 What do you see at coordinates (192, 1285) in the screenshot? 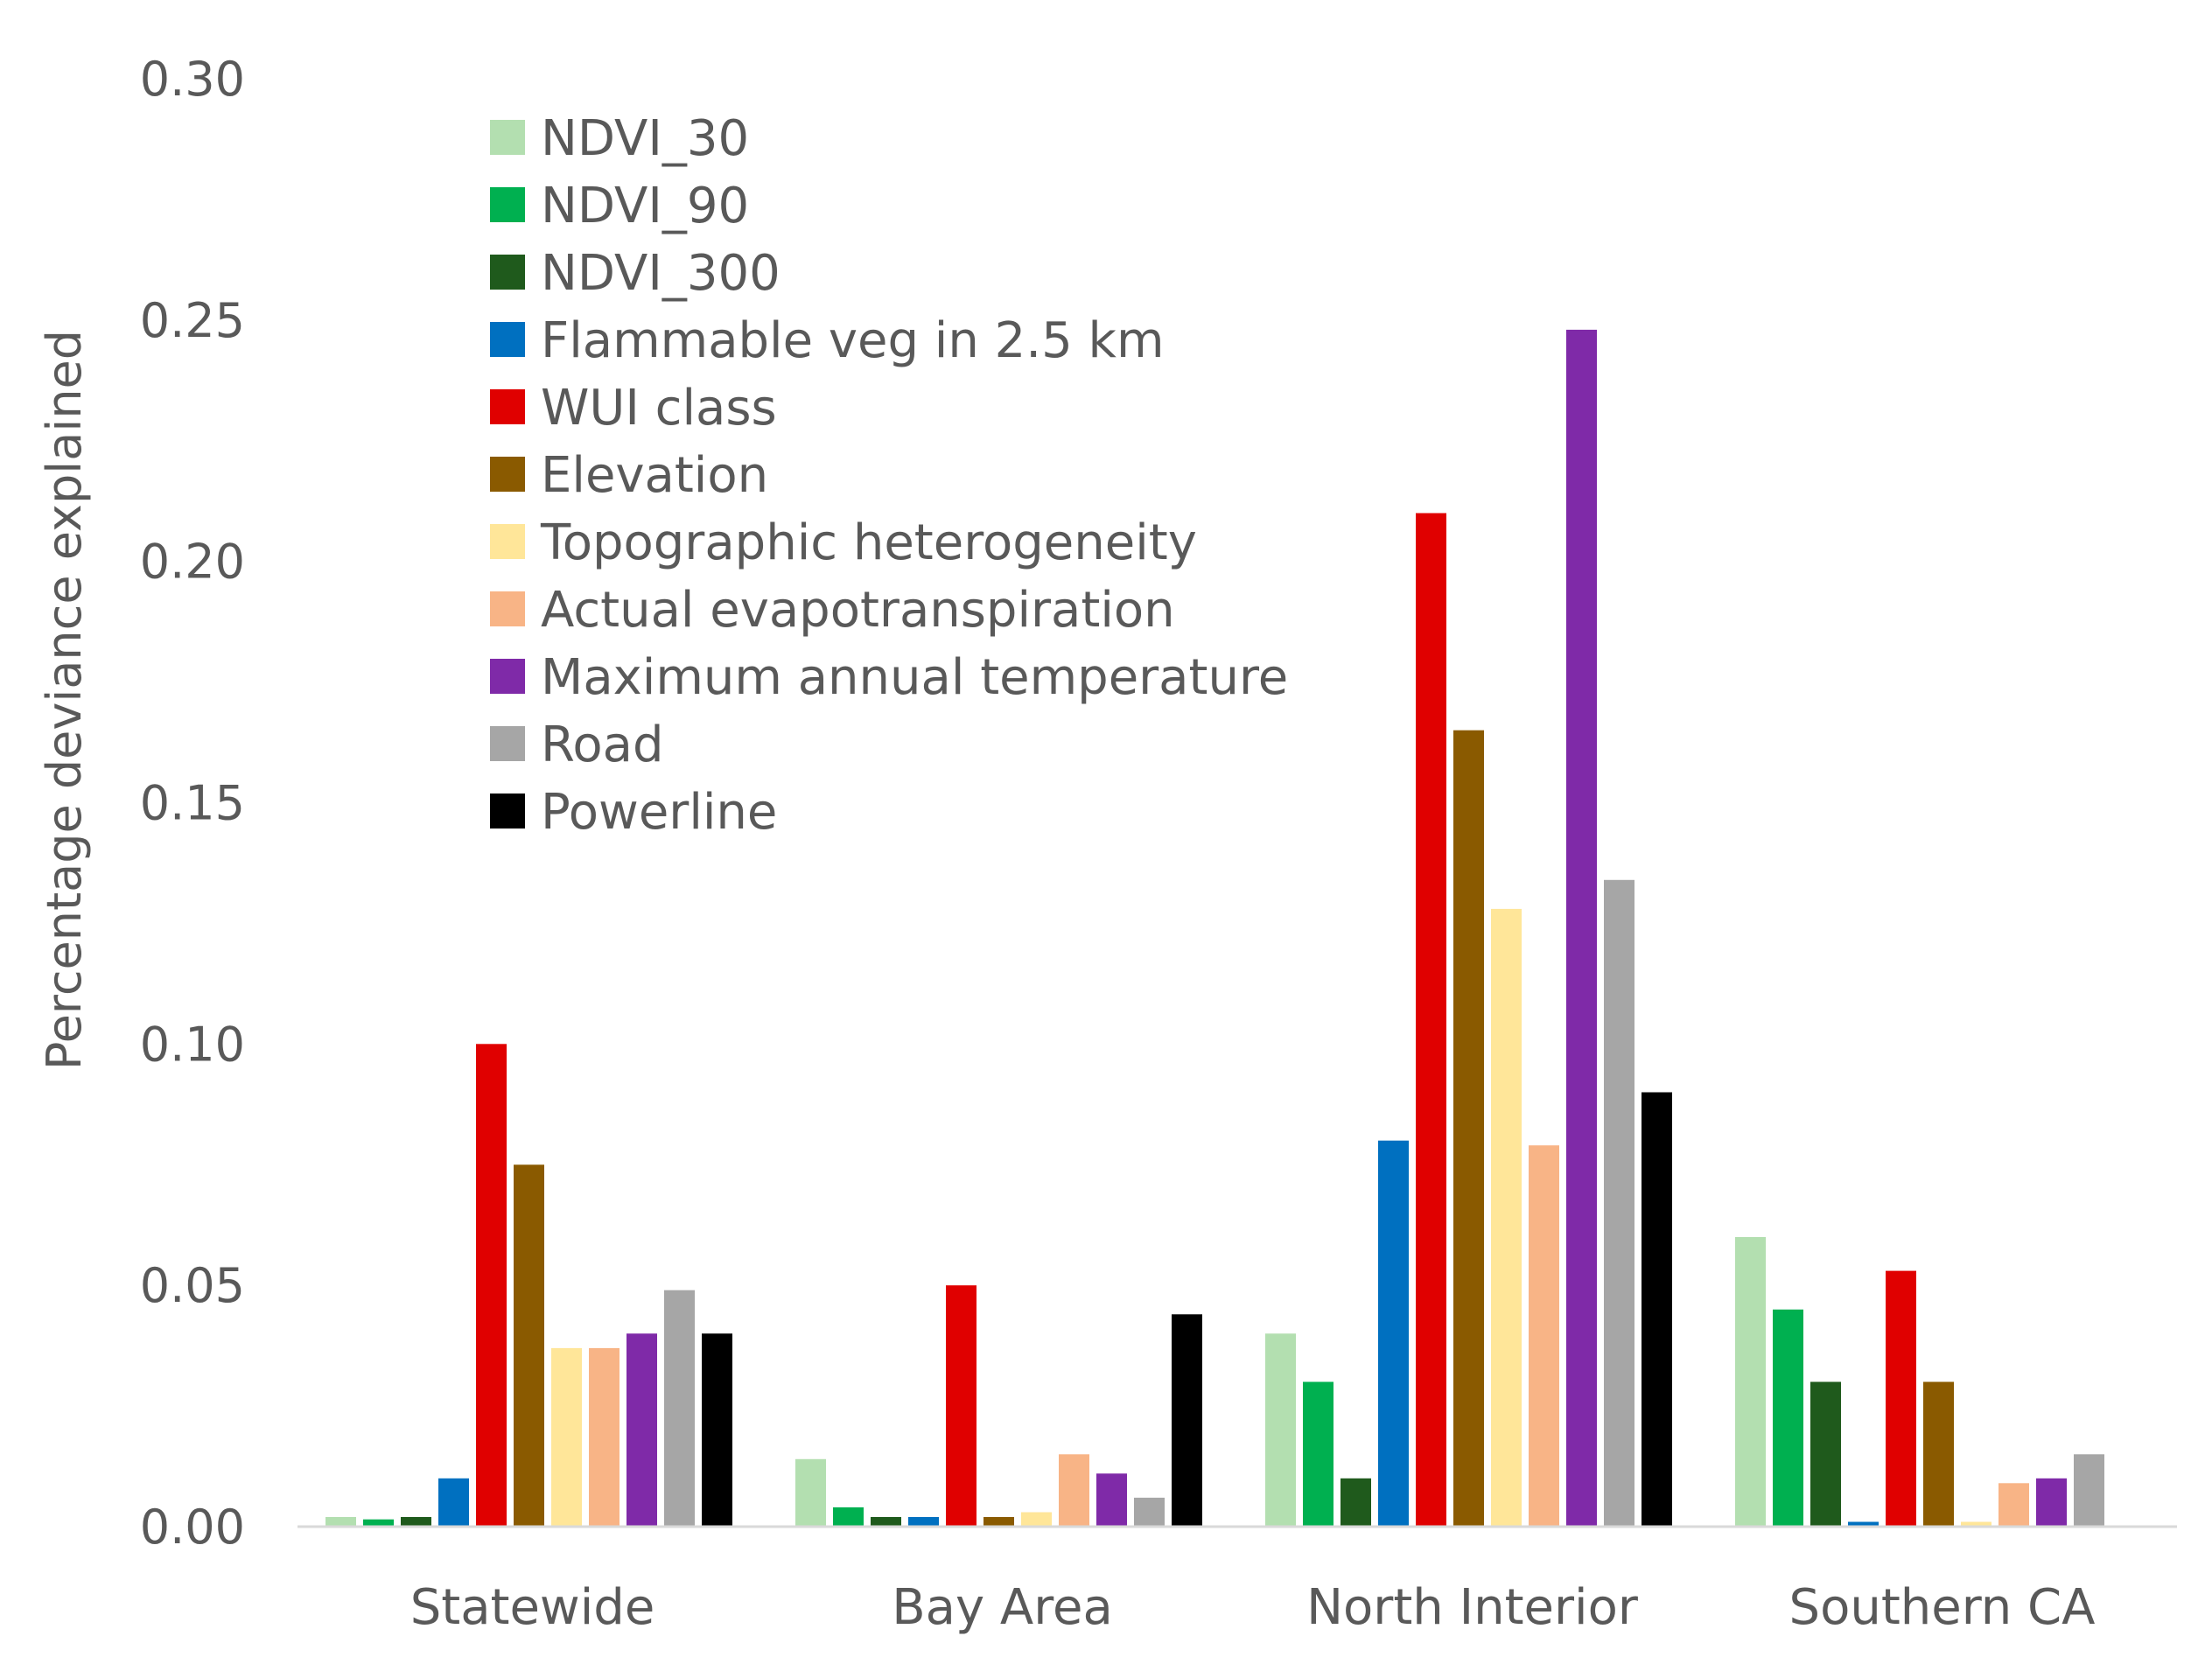
I see `y-tick-label: 0.05` at bounding box center [192, 1285].